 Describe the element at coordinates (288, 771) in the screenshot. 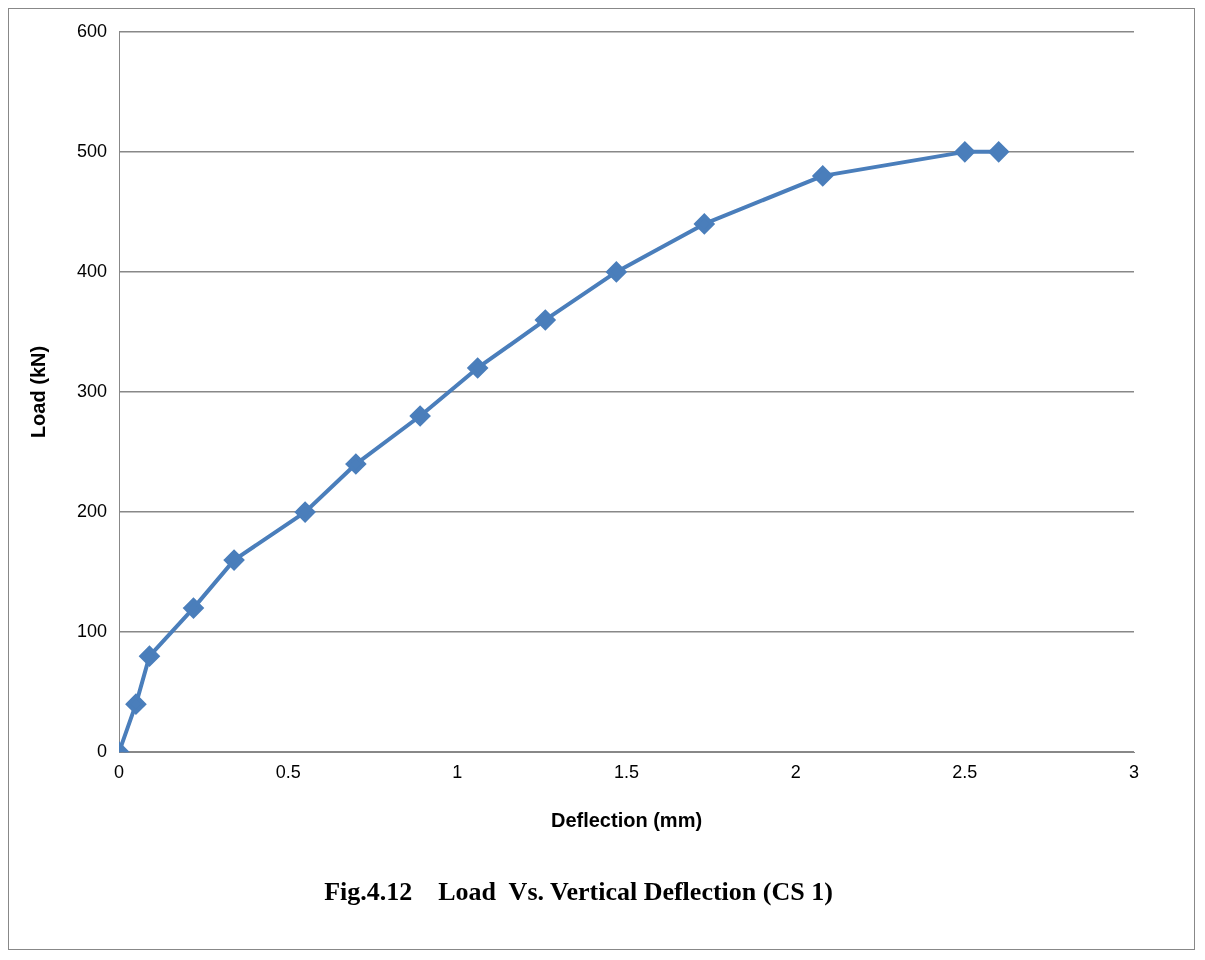

I see `x-tick-label: 0.5` at that location.